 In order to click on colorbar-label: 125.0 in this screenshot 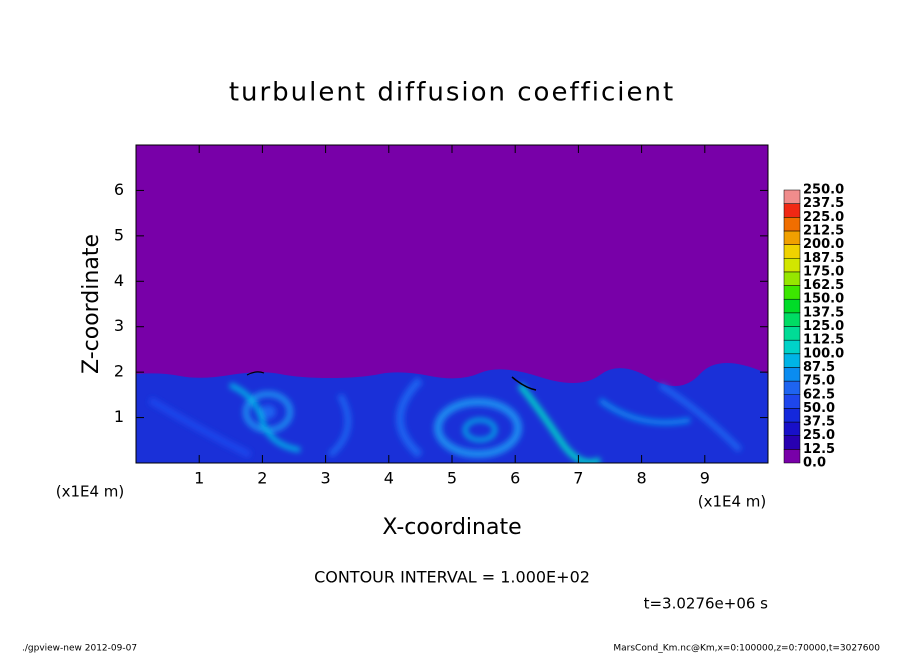, I will do `click(823, 326)`.